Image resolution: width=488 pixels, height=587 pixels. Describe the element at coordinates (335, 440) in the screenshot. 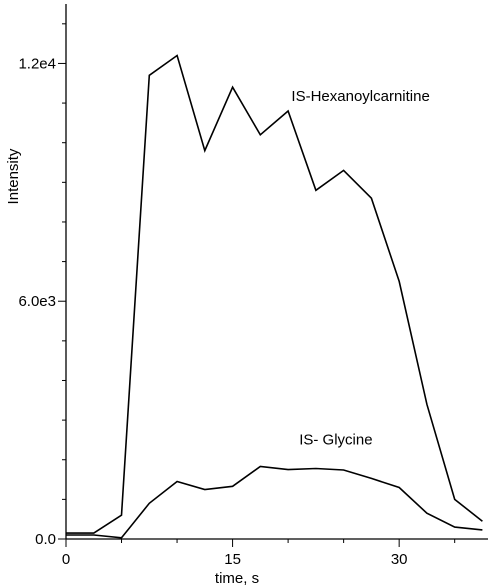

I see `series-label: IS- Glycine` at that location.